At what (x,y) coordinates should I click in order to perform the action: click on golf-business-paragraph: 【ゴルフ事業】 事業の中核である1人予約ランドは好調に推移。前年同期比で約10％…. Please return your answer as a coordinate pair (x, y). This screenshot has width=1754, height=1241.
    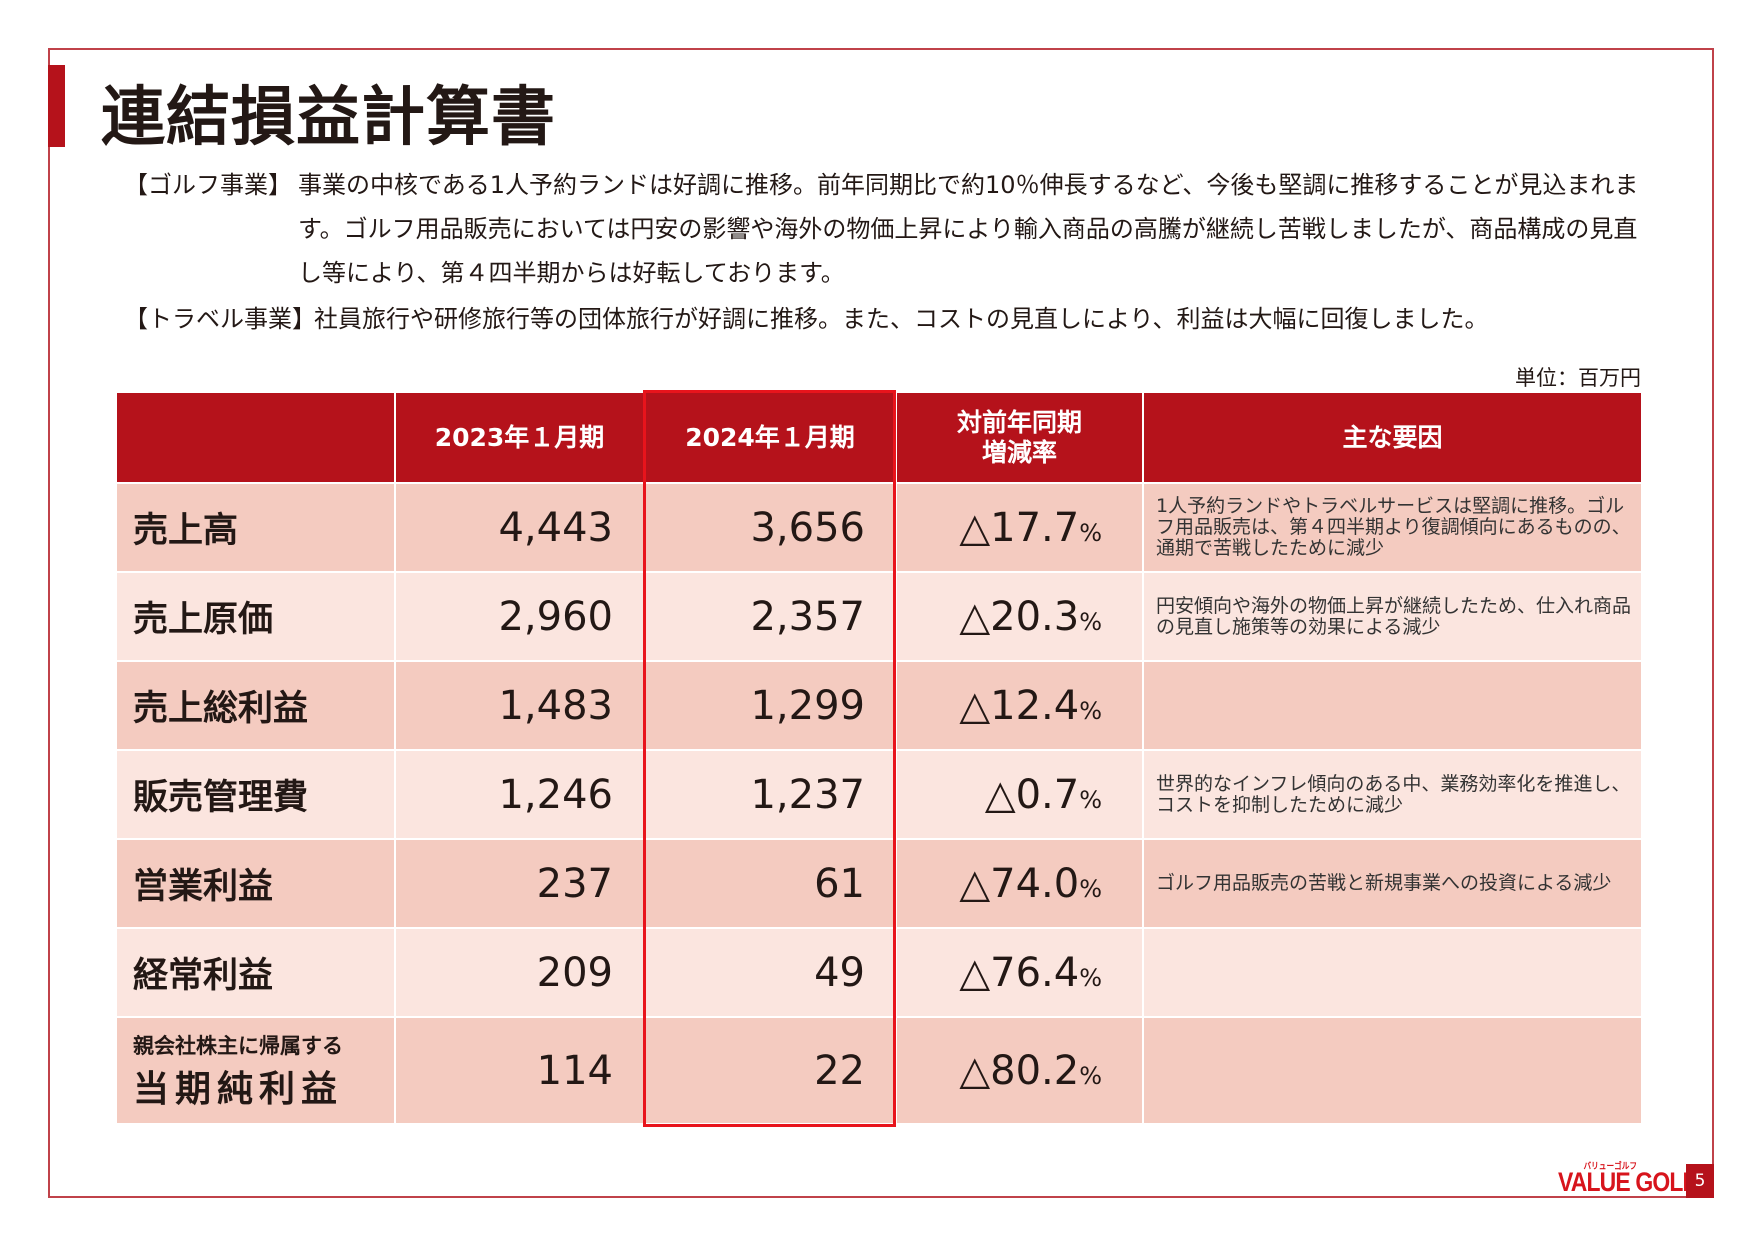
    Looking at the image, I should click on (884, 229).